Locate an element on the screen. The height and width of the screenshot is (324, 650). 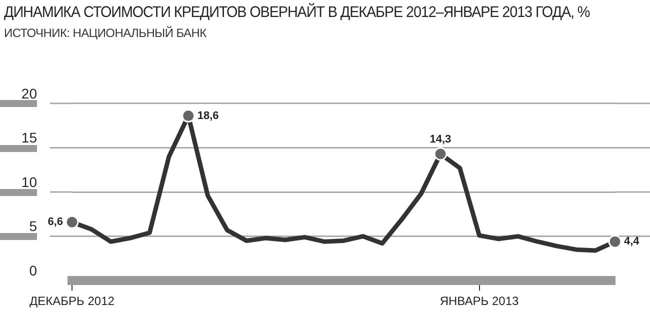
data-label: 18,6 is located at coordinates (208, 116).